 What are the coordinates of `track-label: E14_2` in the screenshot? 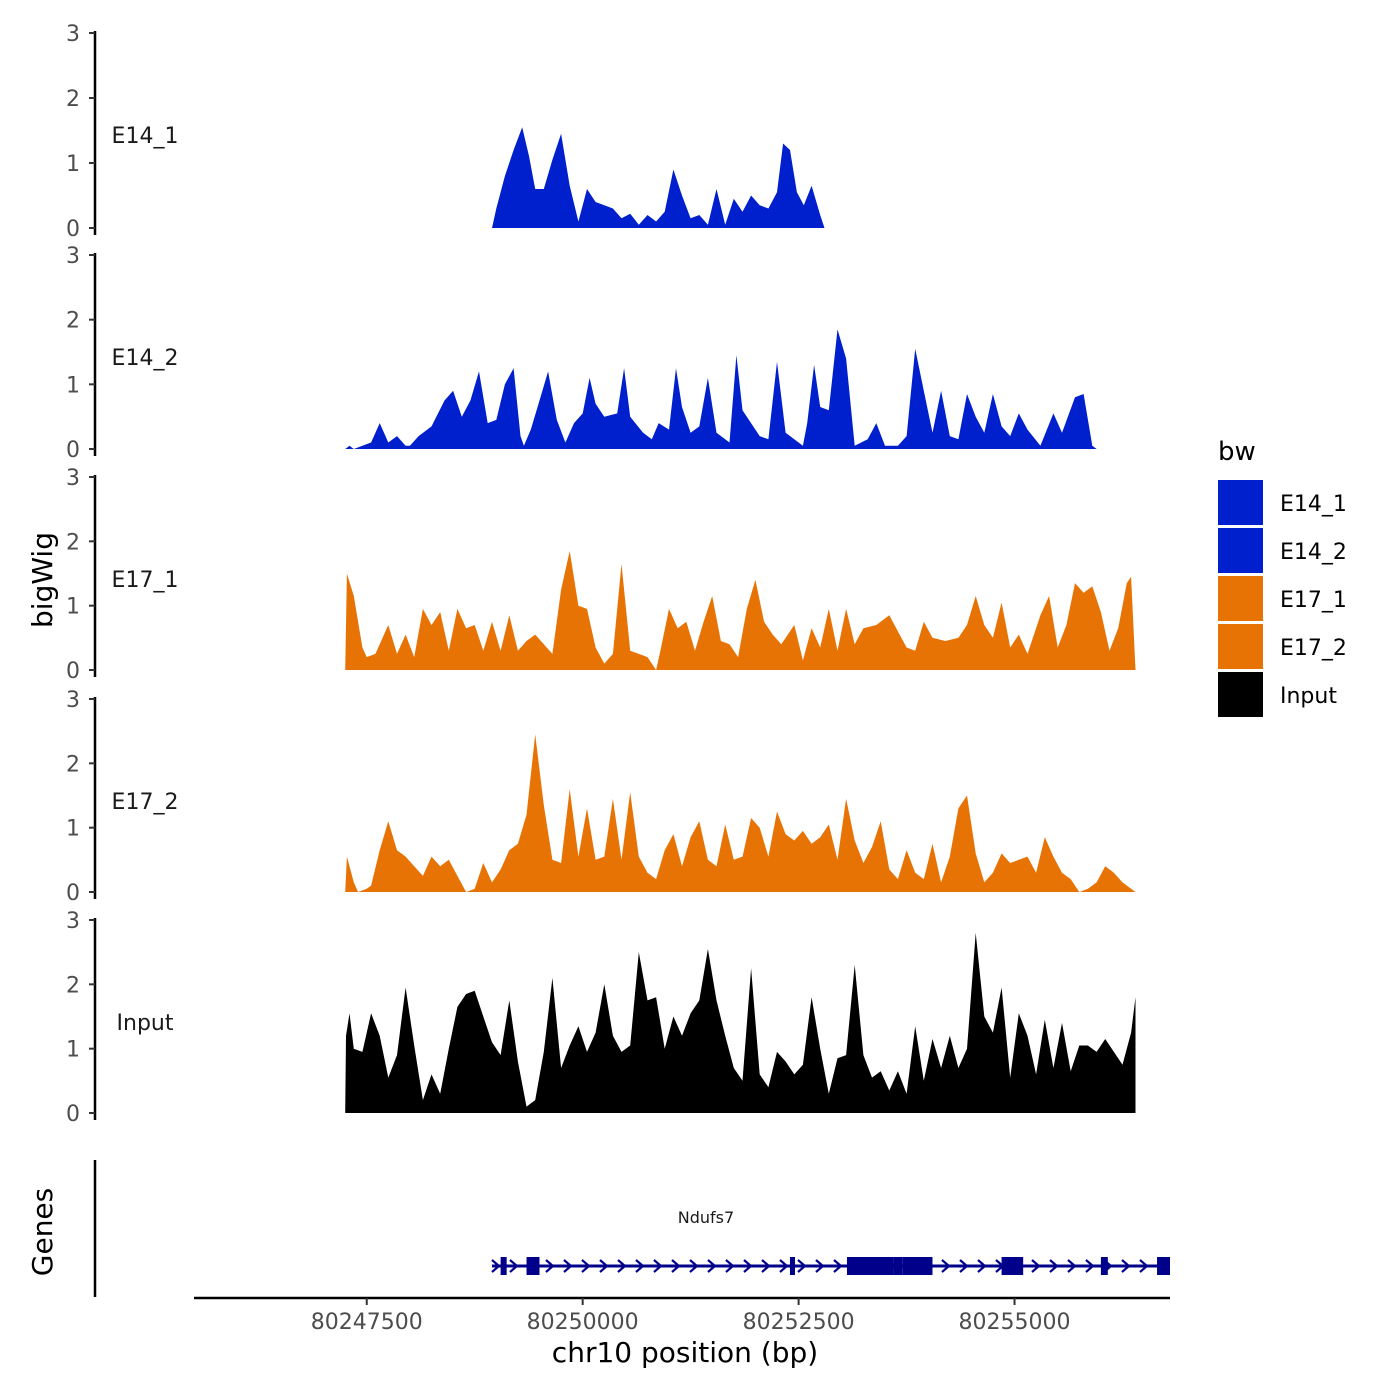 It's located at (145, 358).